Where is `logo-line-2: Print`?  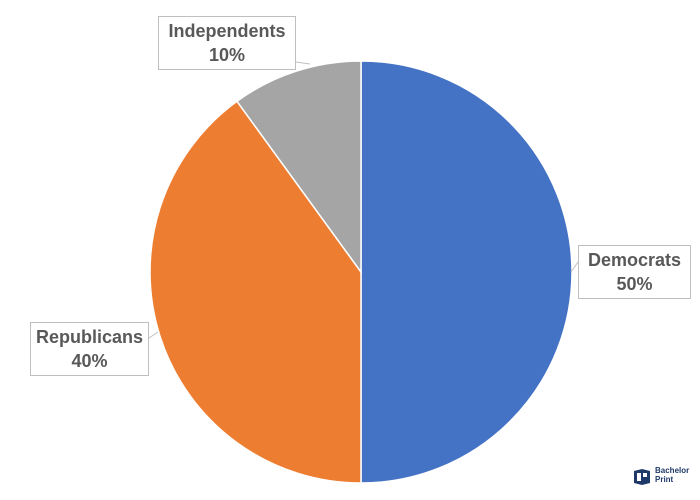
logo-line-2: Print is located at coordinates (664, 479).